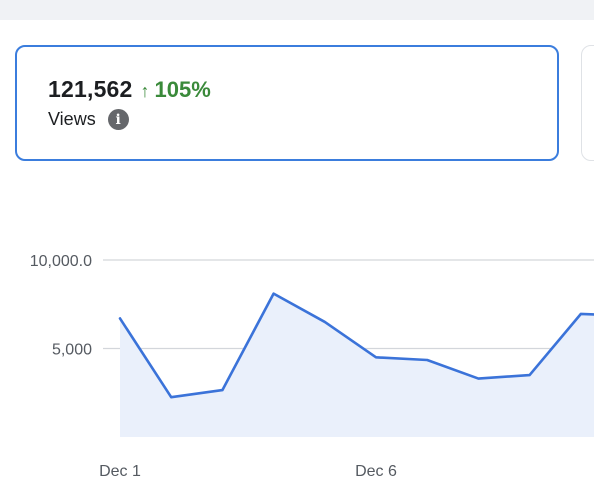  Describe the element at coordinates (72, 350) in the screenshot. I see `y-tick-label-1: 5,000` at that location.